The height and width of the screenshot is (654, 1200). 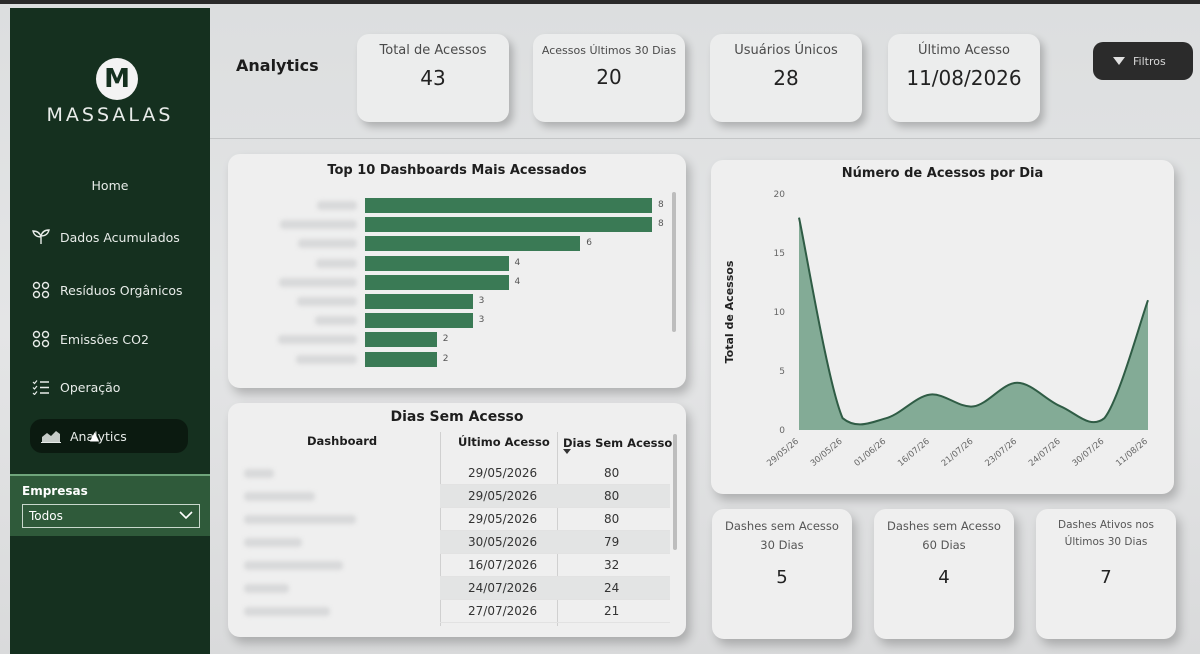 I want to click on sidebar-item-label: Resíduos Orgânicos, so click(x=121, y=290).